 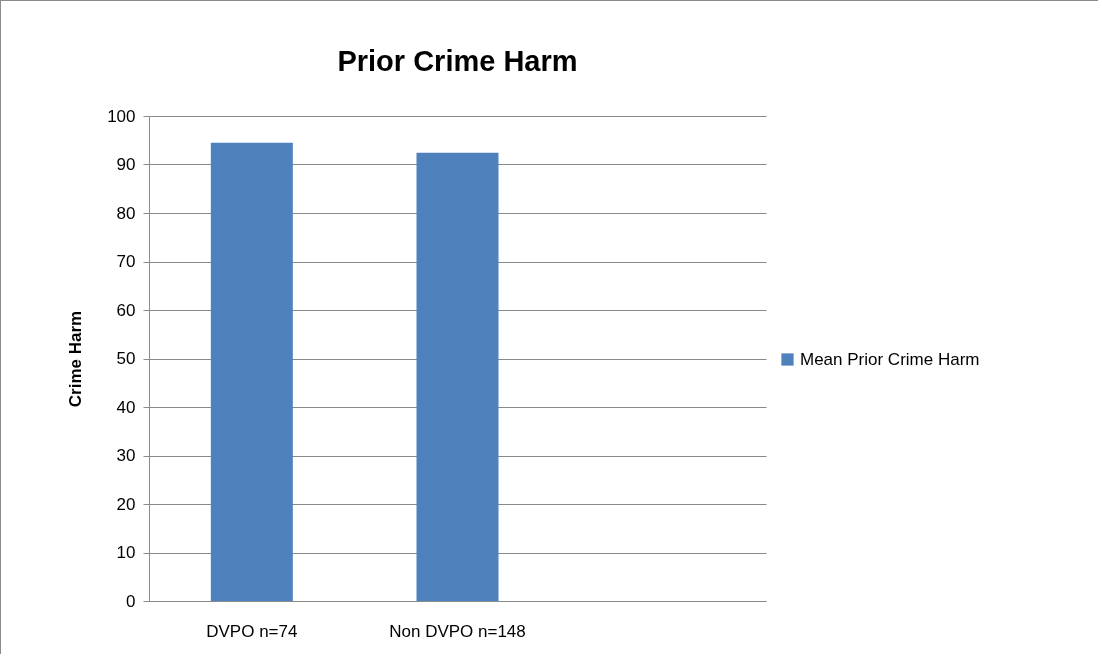 I want to click on x-tick-label: Non DVPO n=148, so click(x=457, y=631).